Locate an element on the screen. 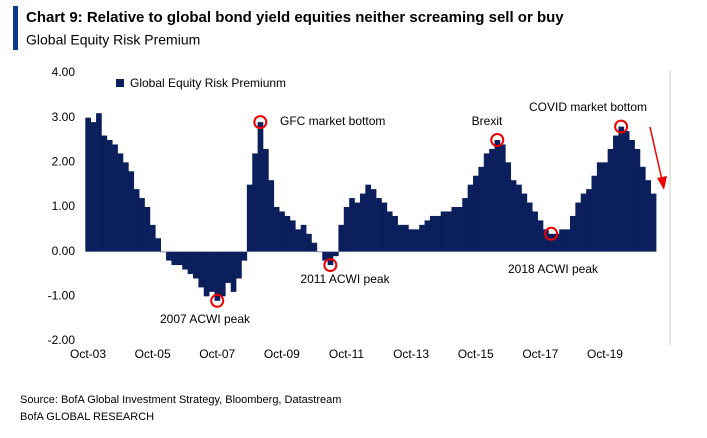 The image size is (707, 438). annotation: GFC market bottom is located at coordinates (332, 121).